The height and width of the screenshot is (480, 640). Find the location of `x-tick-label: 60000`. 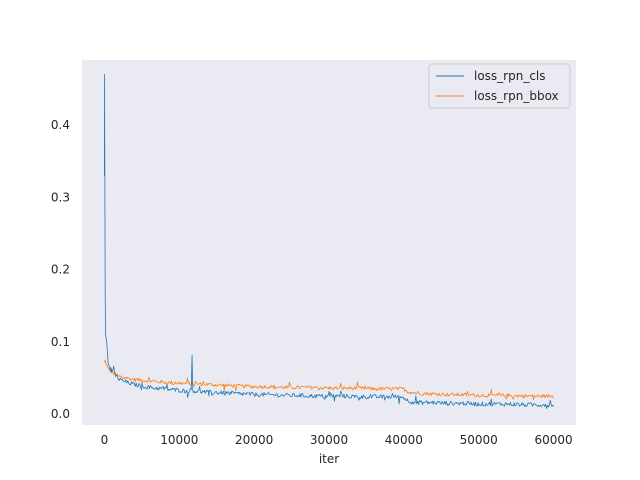

x-tick-label: 60000 is located at coordinates (553, 440).